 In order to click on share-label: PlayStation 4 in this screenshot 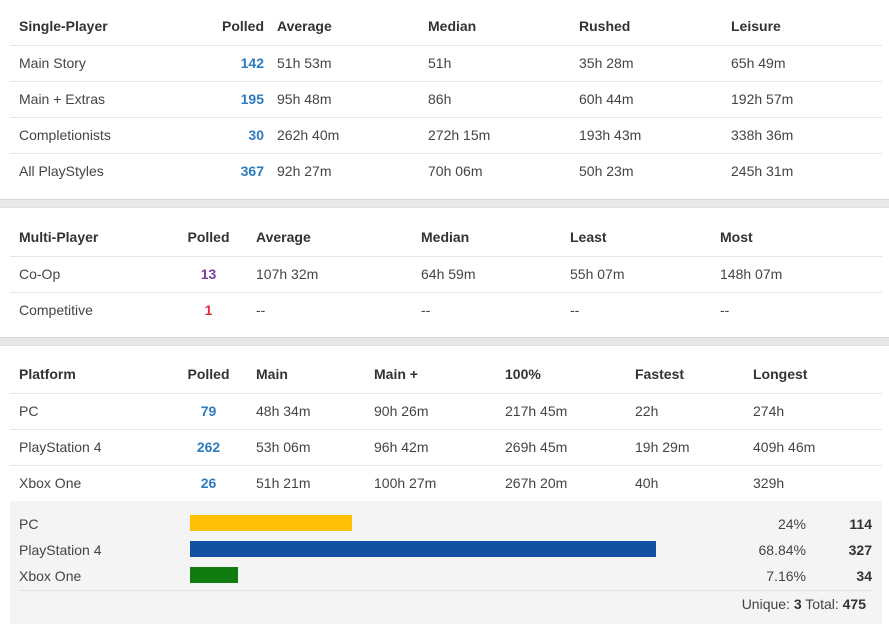, I will do `click(60, 550)`.